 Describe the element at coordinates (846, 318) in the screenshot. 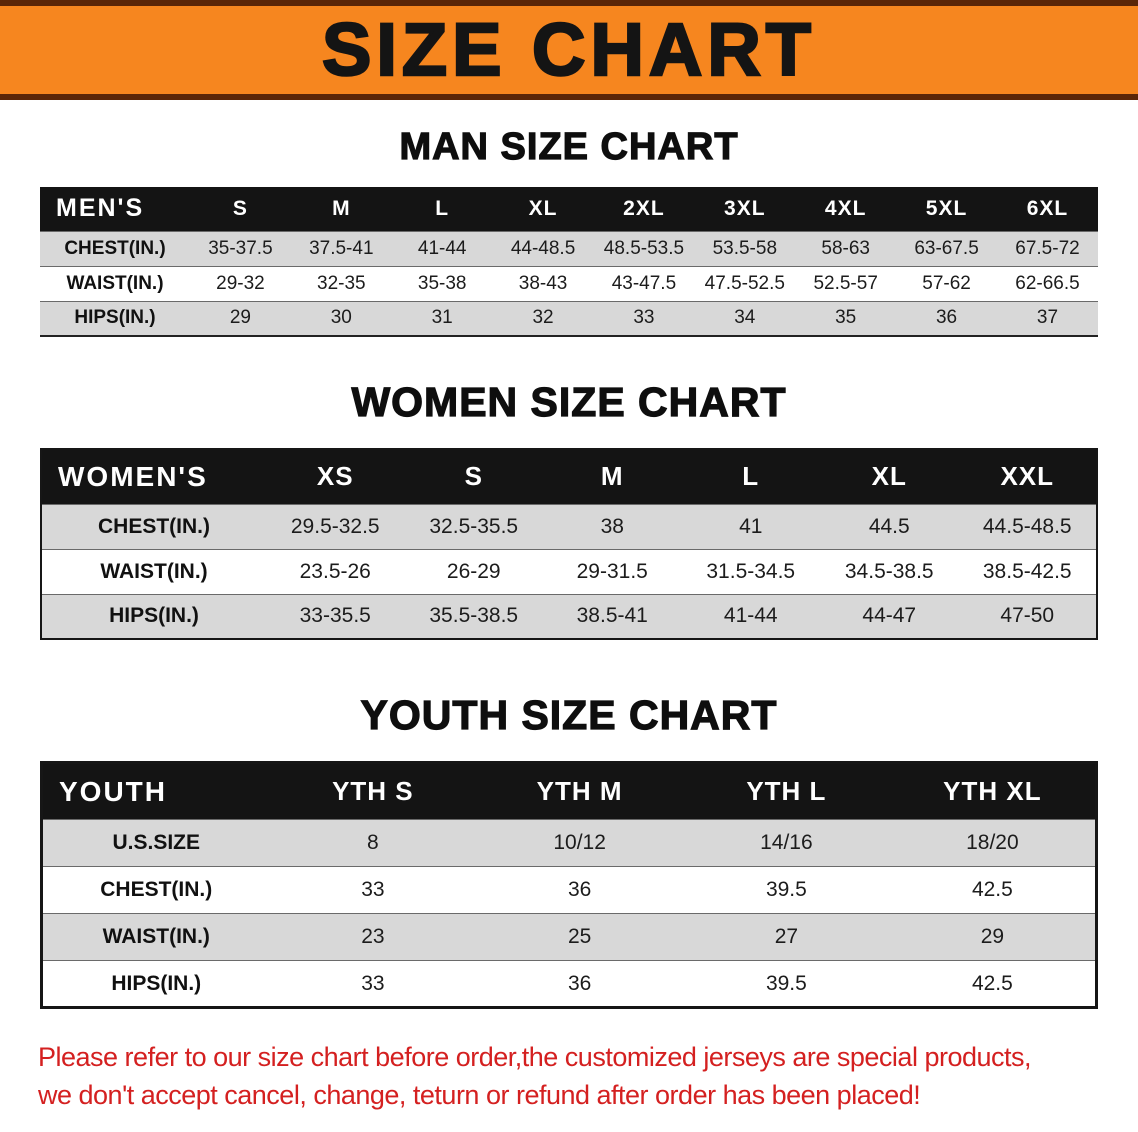

I see `value-cell: 35` at that location.